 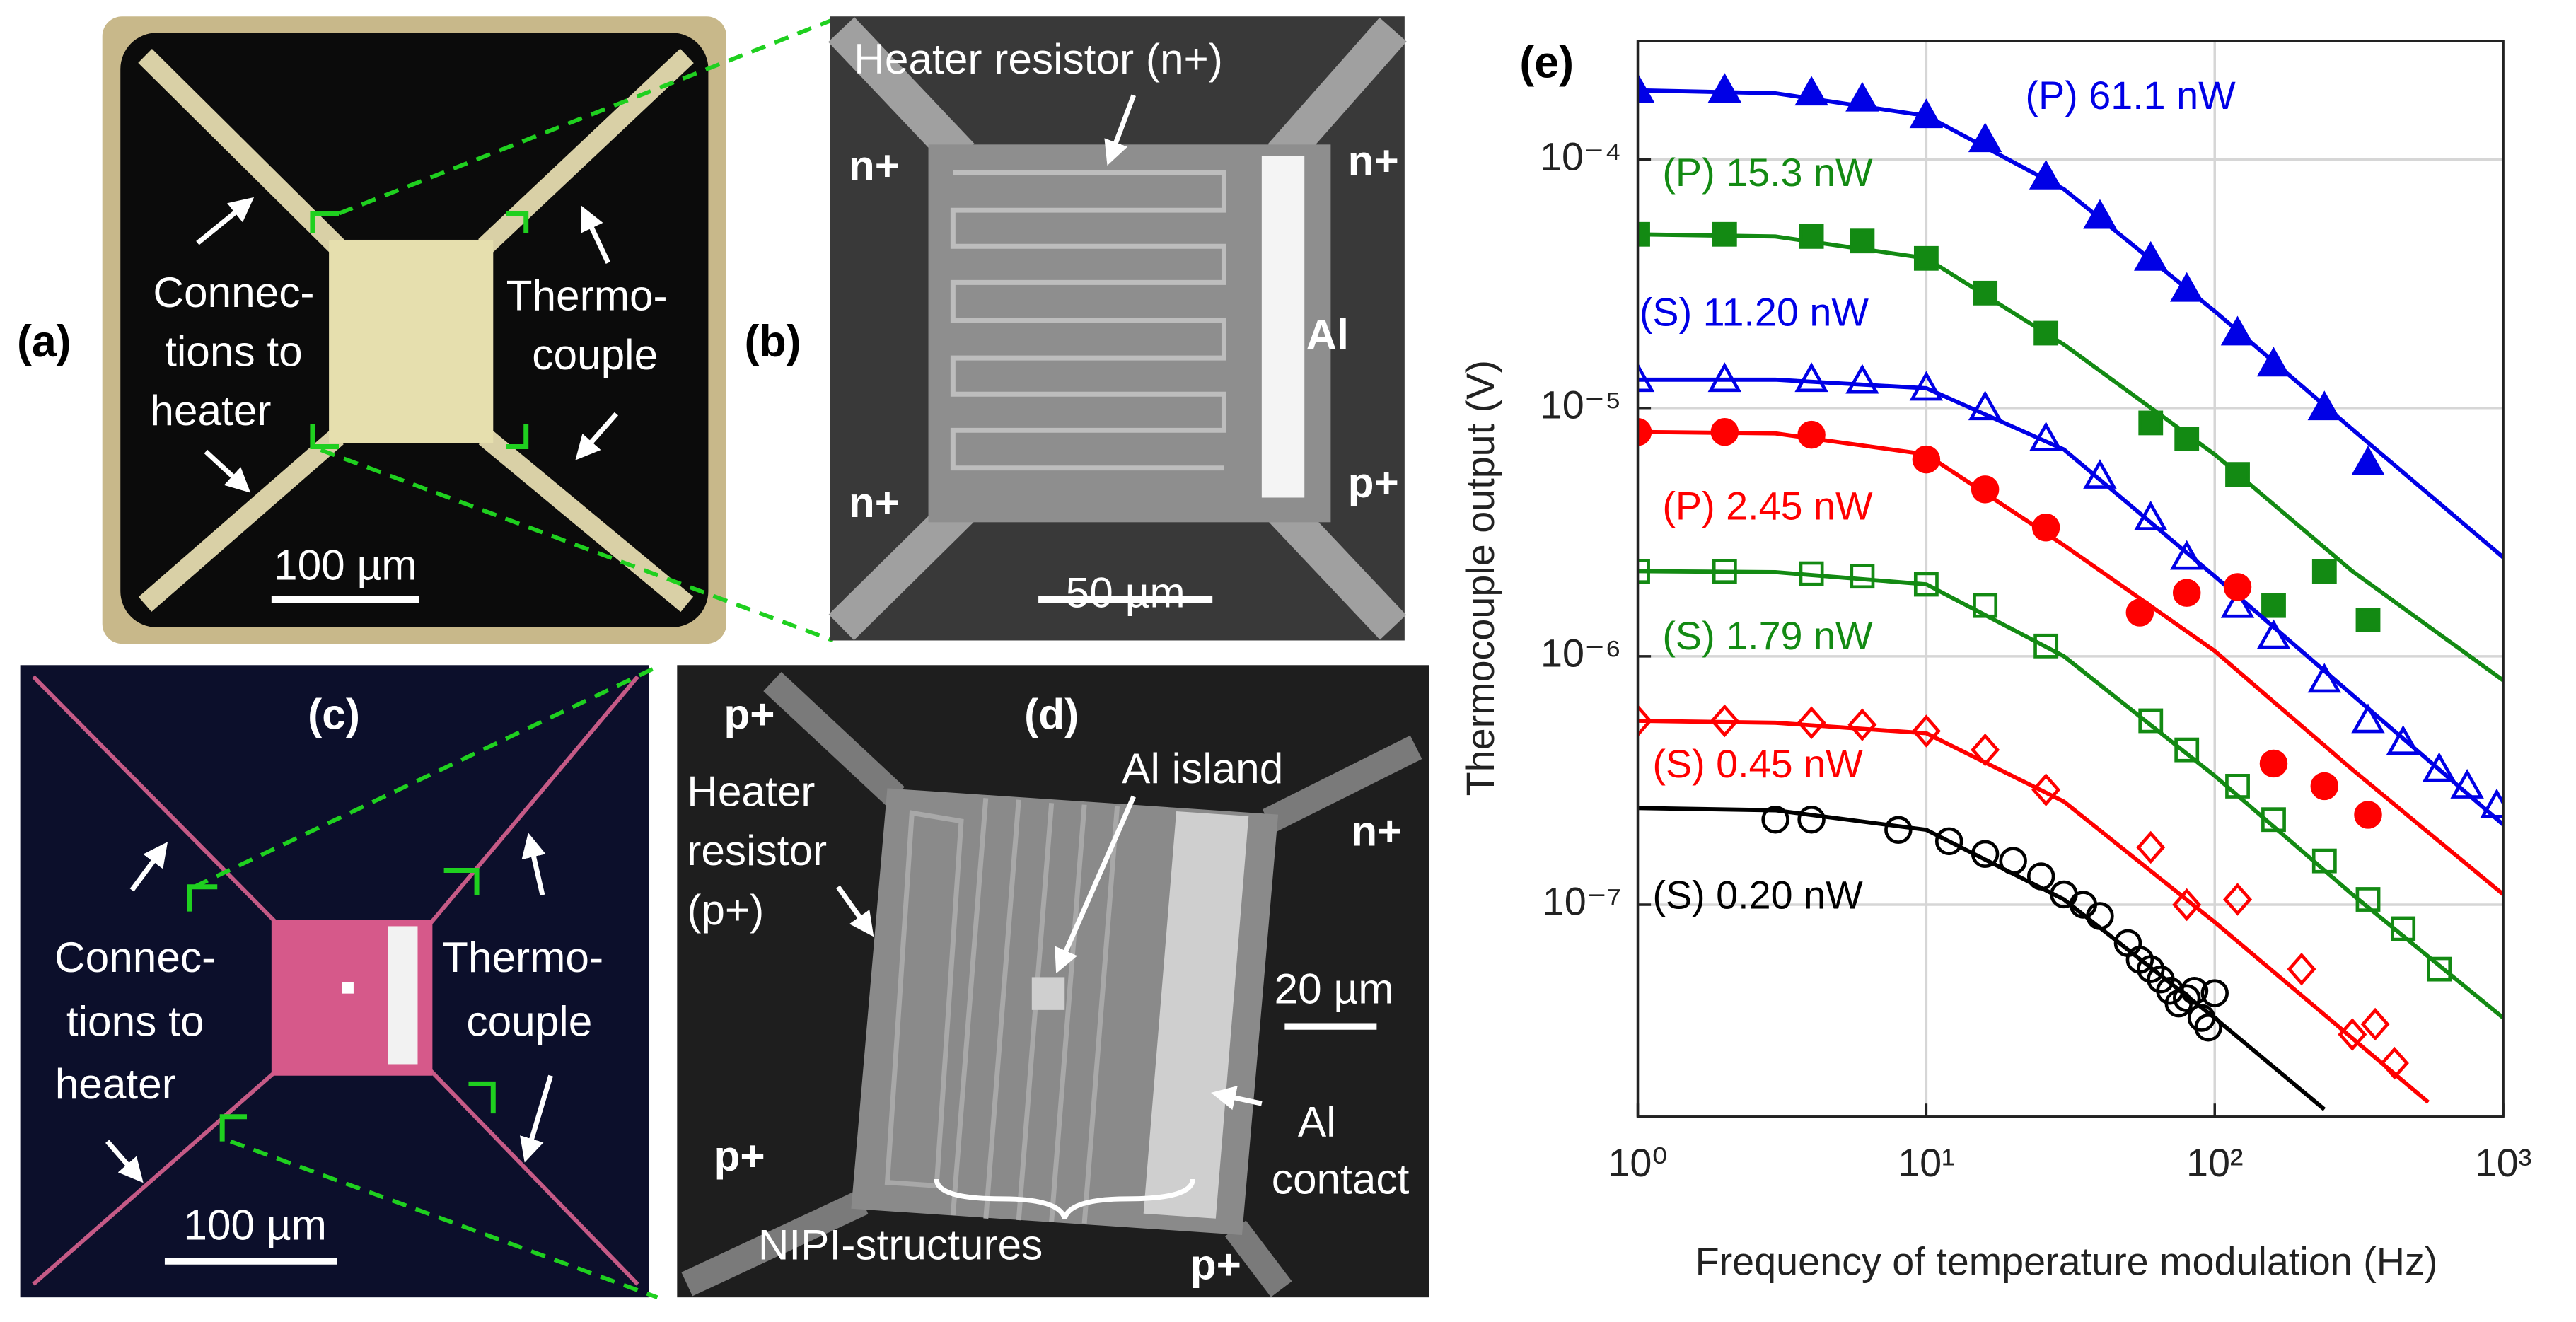 I want to click on panel-label: (e), so click(x=1546, y=62).